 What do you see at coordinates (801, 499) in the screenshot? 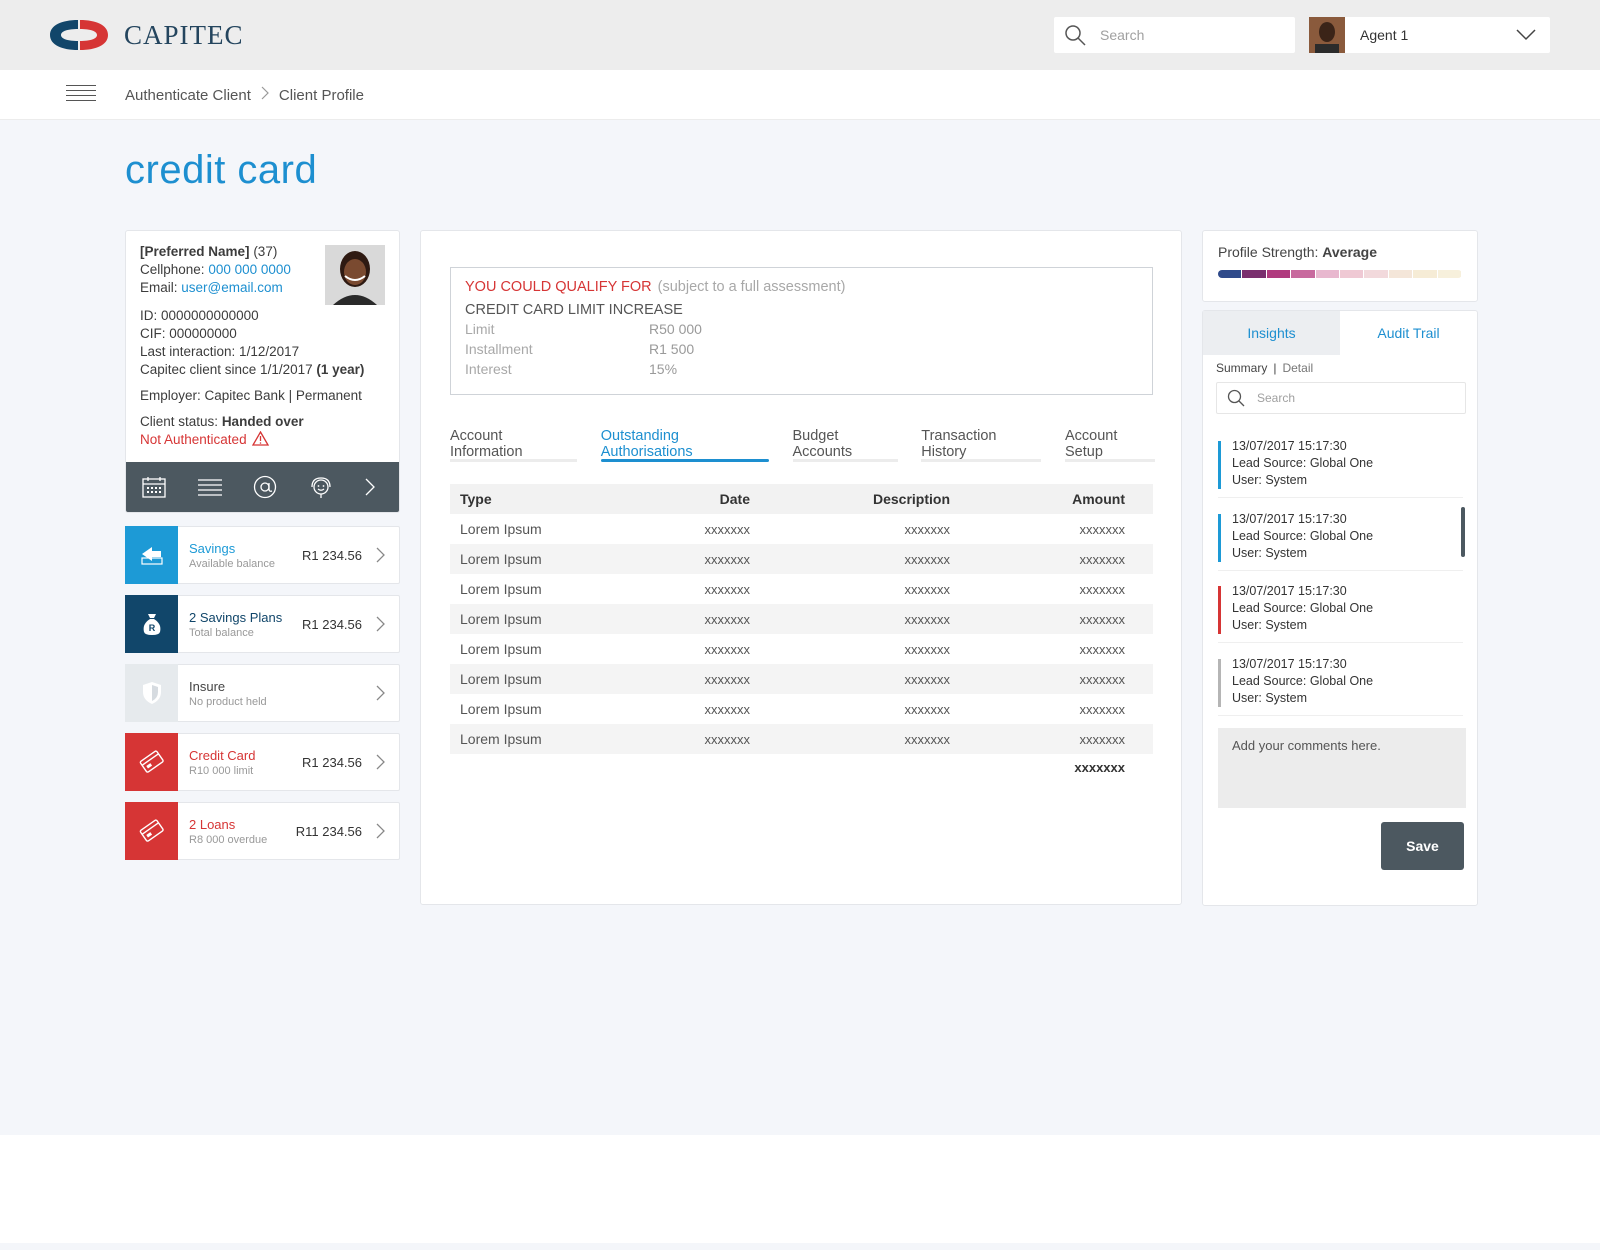
I see `table-header: Type Date Description Amount` at bounding box center [801, 499].